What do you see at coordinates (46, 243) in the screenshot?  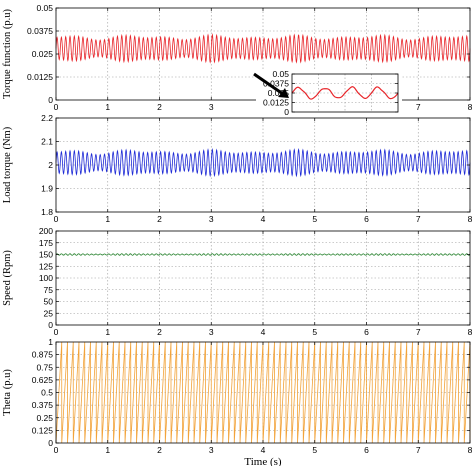 I see `y-tick-label: 175` at bounding box center [46, 243].